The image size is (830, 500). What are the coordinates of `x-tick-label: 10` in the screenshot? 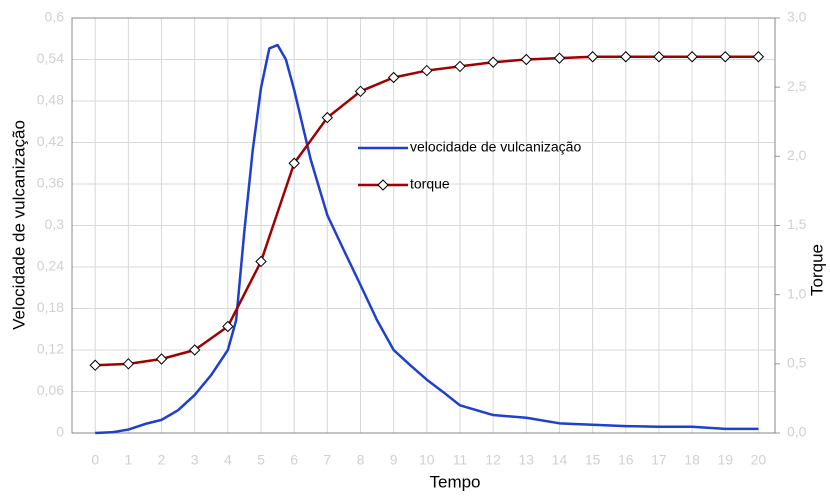 It's located at (427, 460).